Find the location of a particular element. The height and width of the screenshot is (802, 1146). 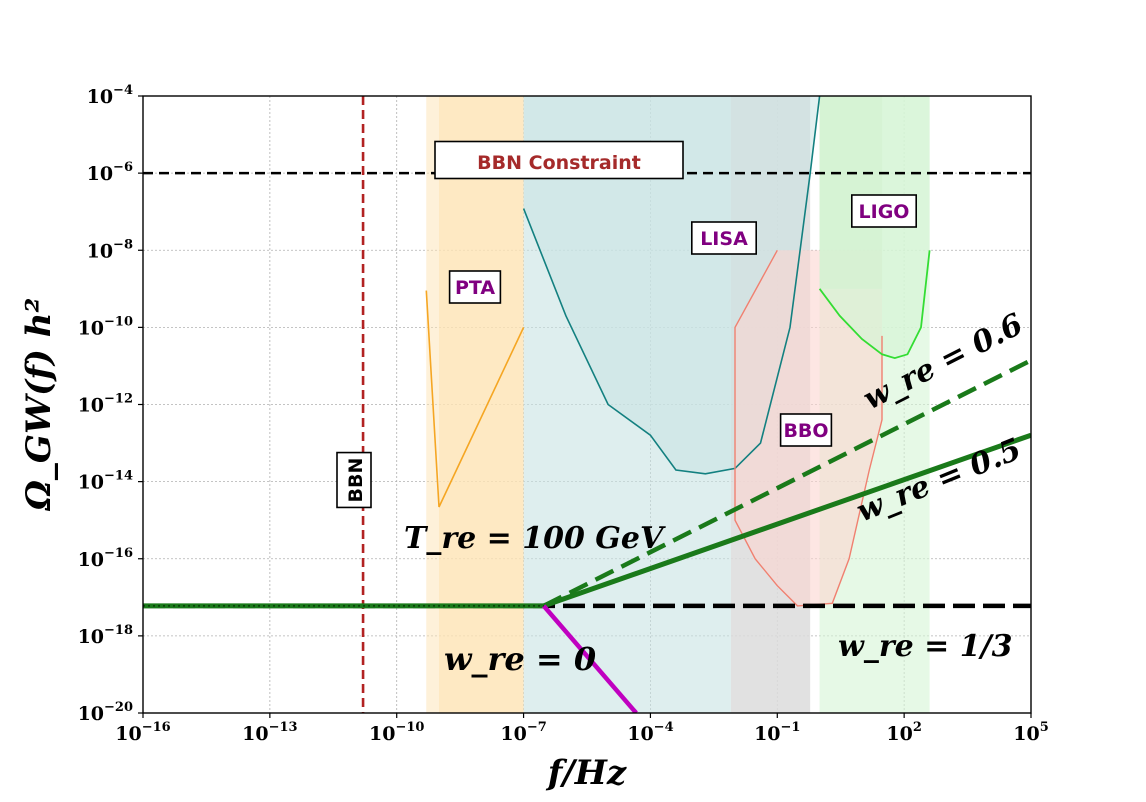

pta-curve is located at coordinates (475, 399).